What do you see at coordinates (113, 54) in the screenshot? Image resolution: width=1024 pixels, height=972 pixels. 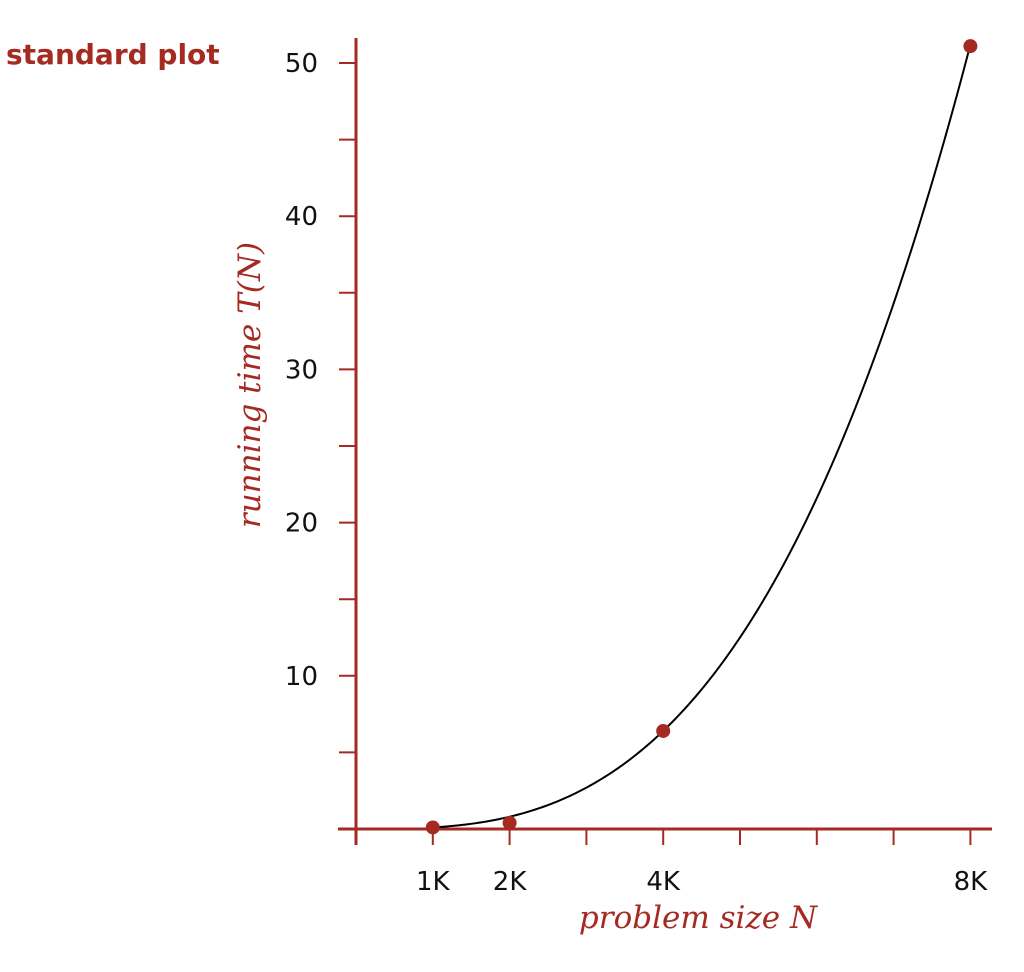 I see `chart-title: standard plot` at bounding box center [113, 54].